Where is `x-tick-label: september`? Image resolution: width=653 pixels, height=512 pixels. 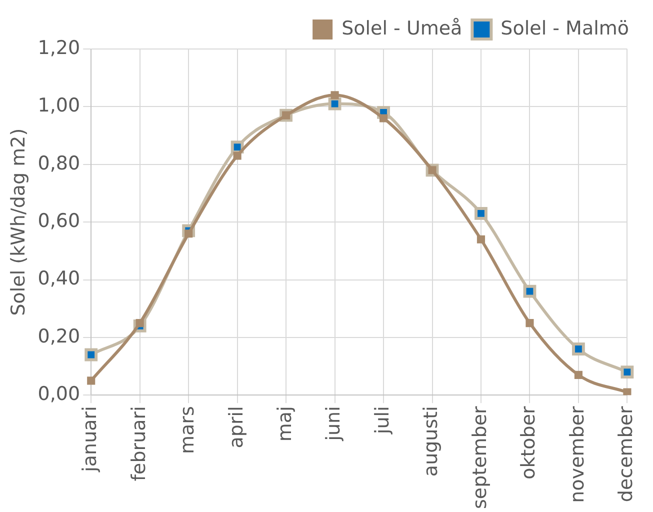 x-tick-label: september is located at coordinates (479, 457).